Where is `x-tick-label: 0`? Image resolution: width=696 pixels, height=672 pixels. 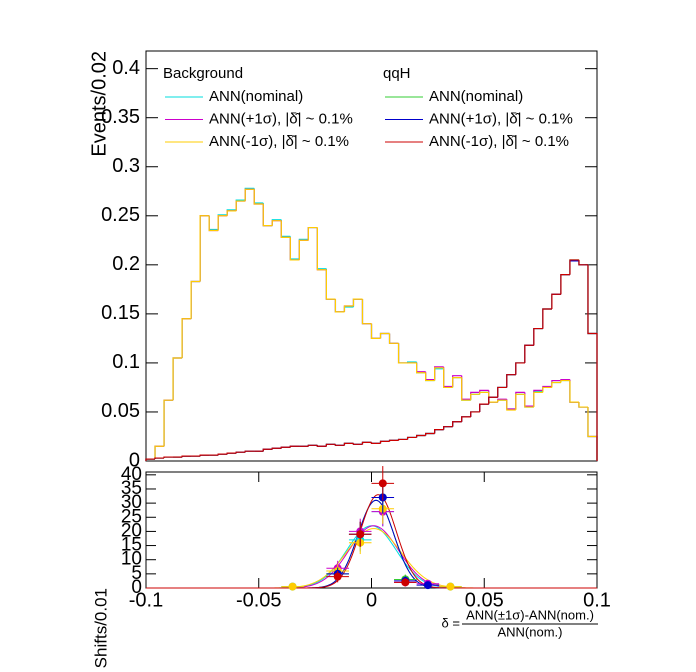
x-tick-label: 0 is located at coordinates (371, 600).